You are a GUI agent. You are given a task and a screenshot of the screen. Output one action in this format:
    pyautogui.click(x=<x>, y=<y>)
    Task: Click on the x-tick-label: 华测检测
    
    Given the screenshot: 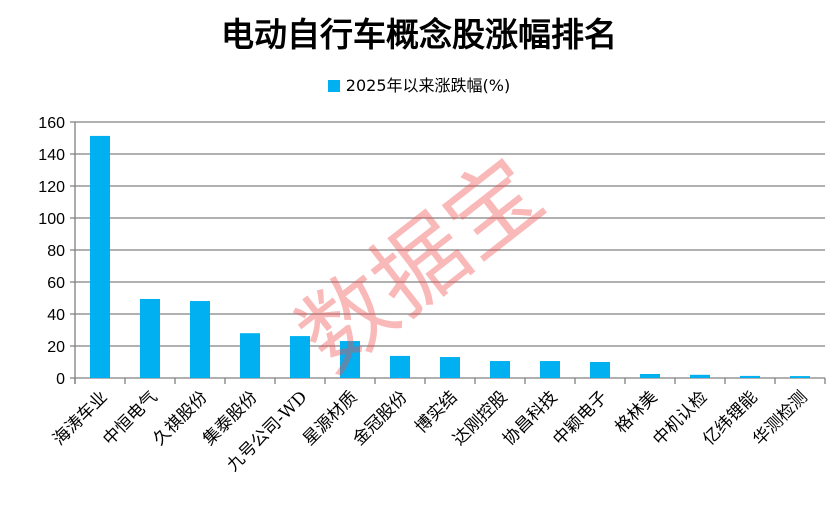 What is the action you would take?
    pyautogui.click(x=780, y=418)
    